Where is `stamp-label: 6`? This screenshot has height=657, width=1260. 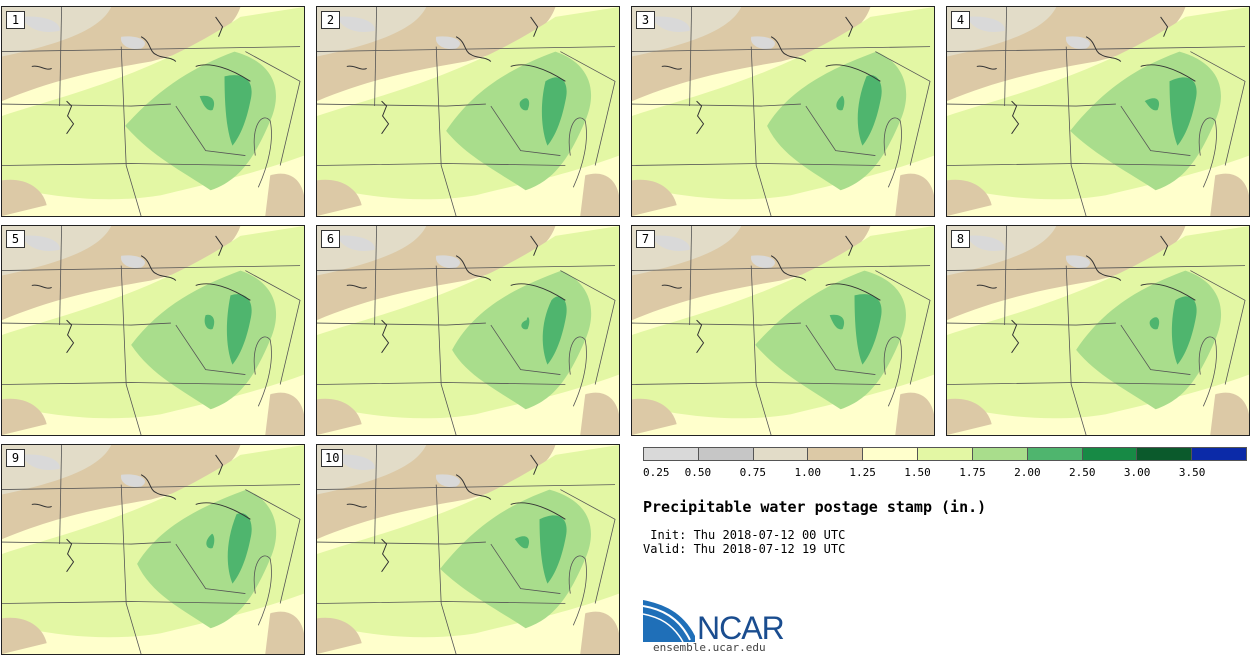 stamp-label: 6 is located at coordinates (330, 239).